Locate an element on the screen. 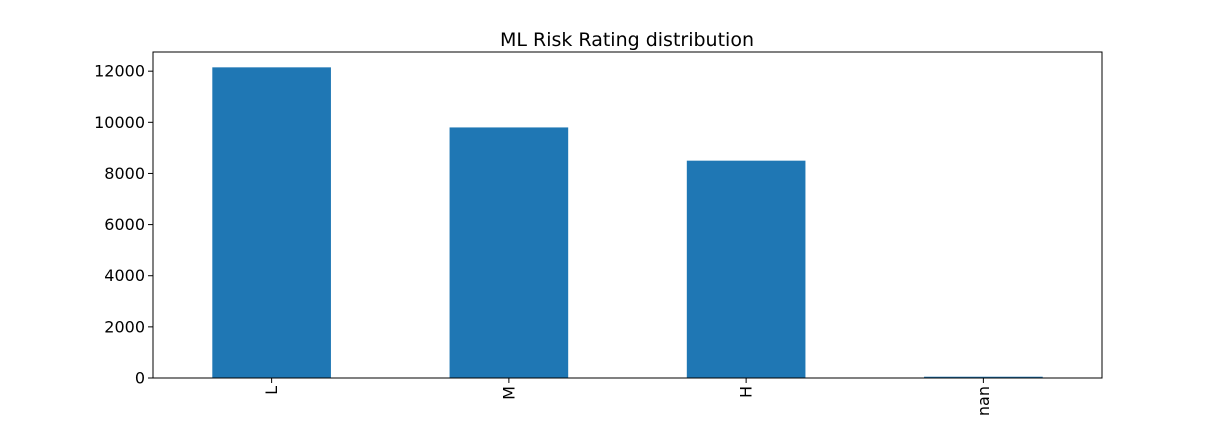  bar-M is located at coordinates (509, 253).